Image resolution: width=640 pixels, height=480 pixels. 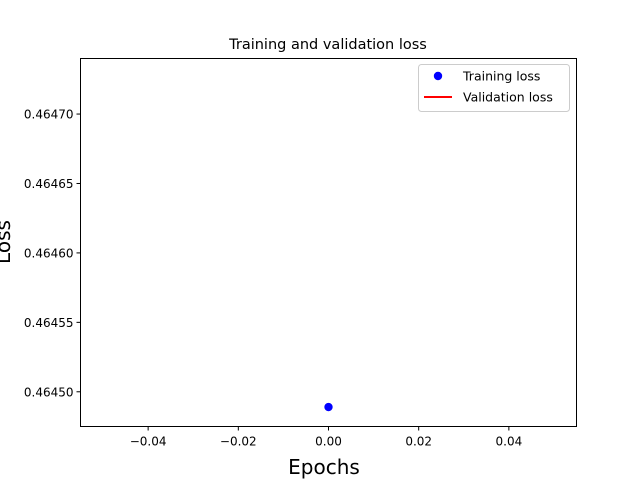 I want to click on x-axis-ticks: −0.04 −0.02 0.00 0.02 0.04, so click(x=326, y=437).